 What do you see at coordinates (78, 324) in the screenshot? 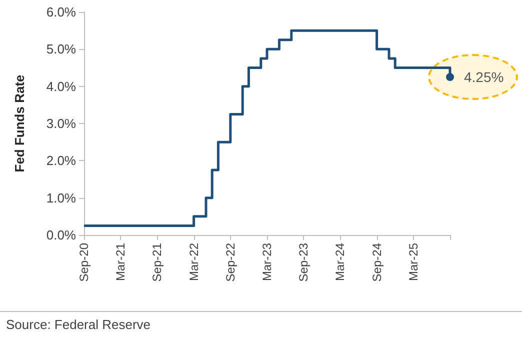
I see `source-note: Source: Federal Reserve` at bounding box center [78, 324].